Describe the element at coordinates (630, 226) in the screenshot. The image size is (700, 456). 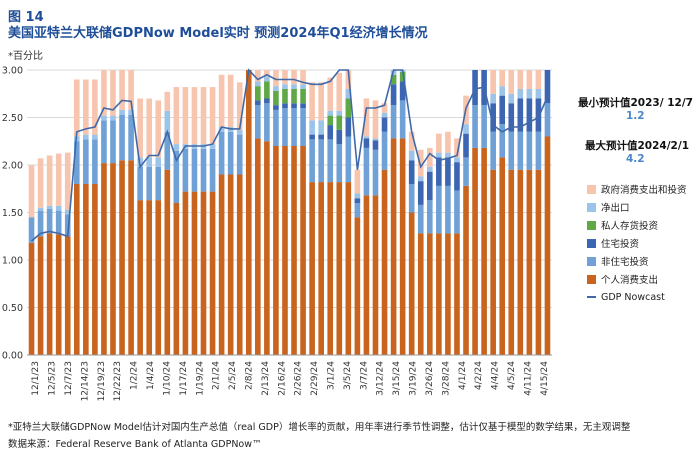
I see `legend-label-inventory: 私人存货投资` at that location.